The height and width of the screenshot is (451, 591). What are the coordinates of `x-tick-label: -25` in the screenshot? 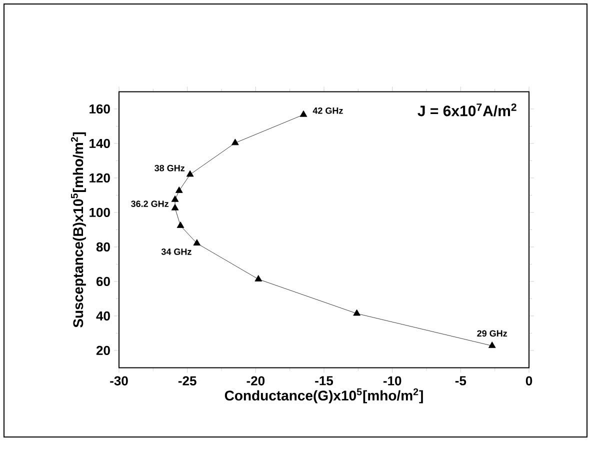 It's located at (187, 381).